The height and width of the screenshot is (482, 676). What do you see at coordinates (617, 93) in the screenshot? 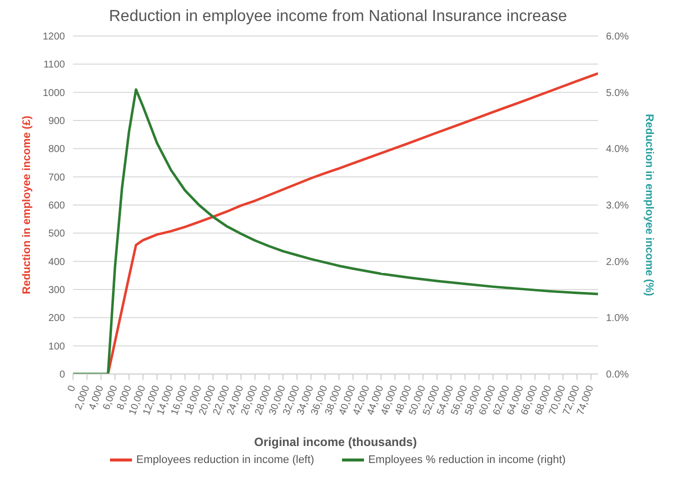
I see `y2-tick-label: 5.0%` at bounding box center [617, 93].